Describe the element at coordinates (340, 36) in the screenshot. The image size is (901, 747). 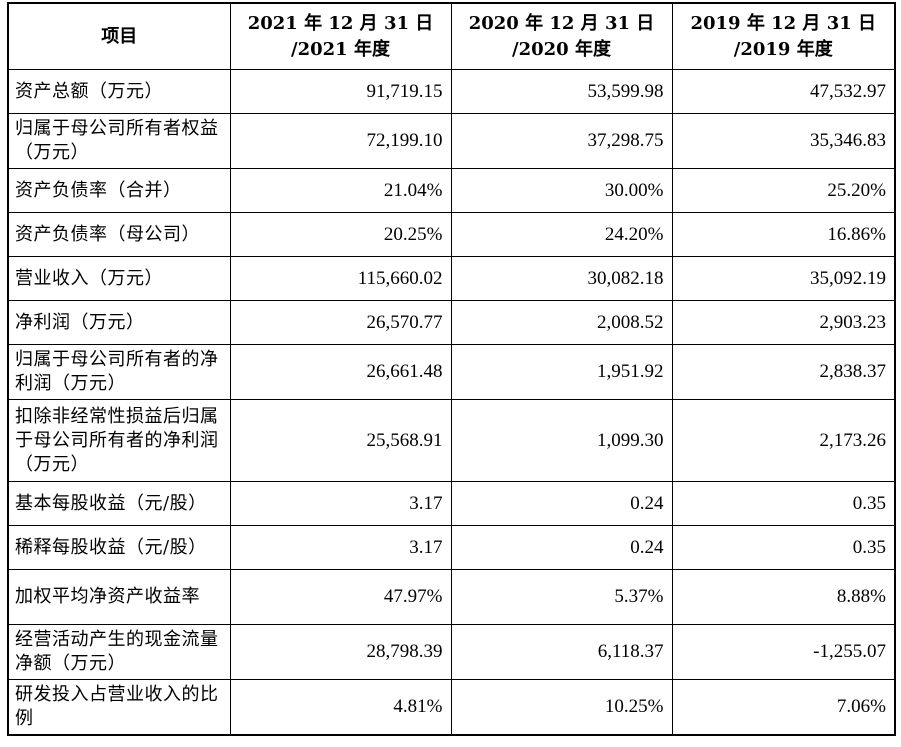
I see `header-2021: 2021 年 12 月 31 日 /2021 年度` at that location.